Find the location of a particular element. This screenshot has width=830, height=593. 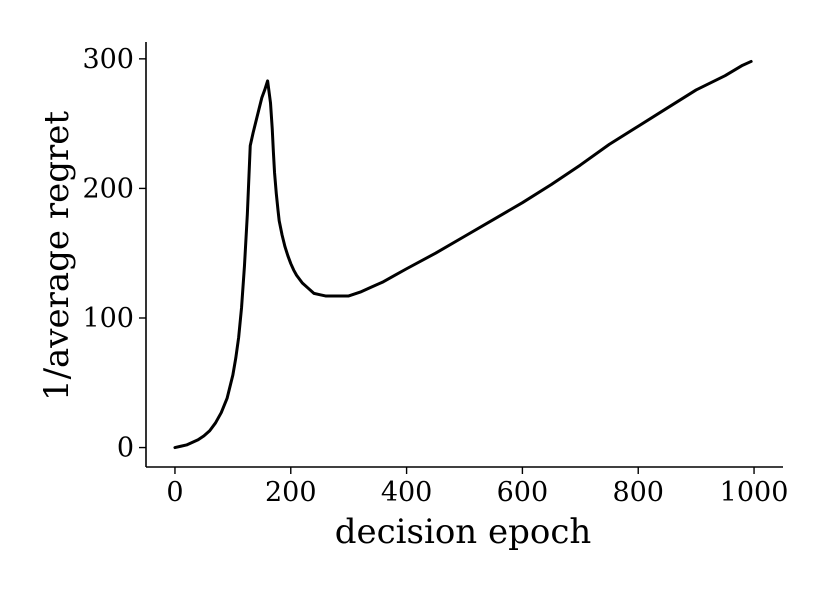

y-tick-label: 0 is located at coordinates (125, 448).